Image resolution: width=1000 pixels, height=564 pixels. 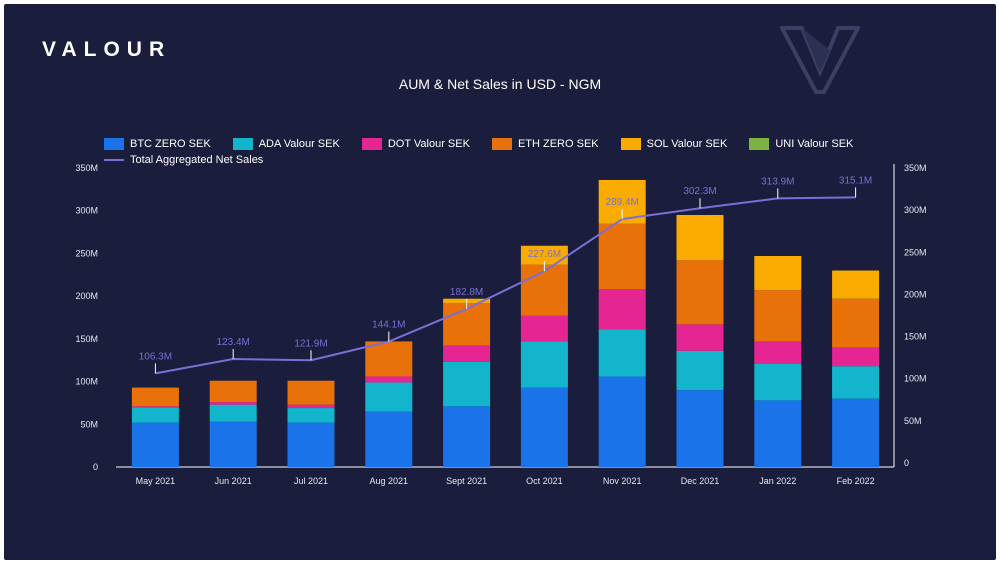 I want to click on y-right-tick-label: 350M, so click(x=915, y=168).